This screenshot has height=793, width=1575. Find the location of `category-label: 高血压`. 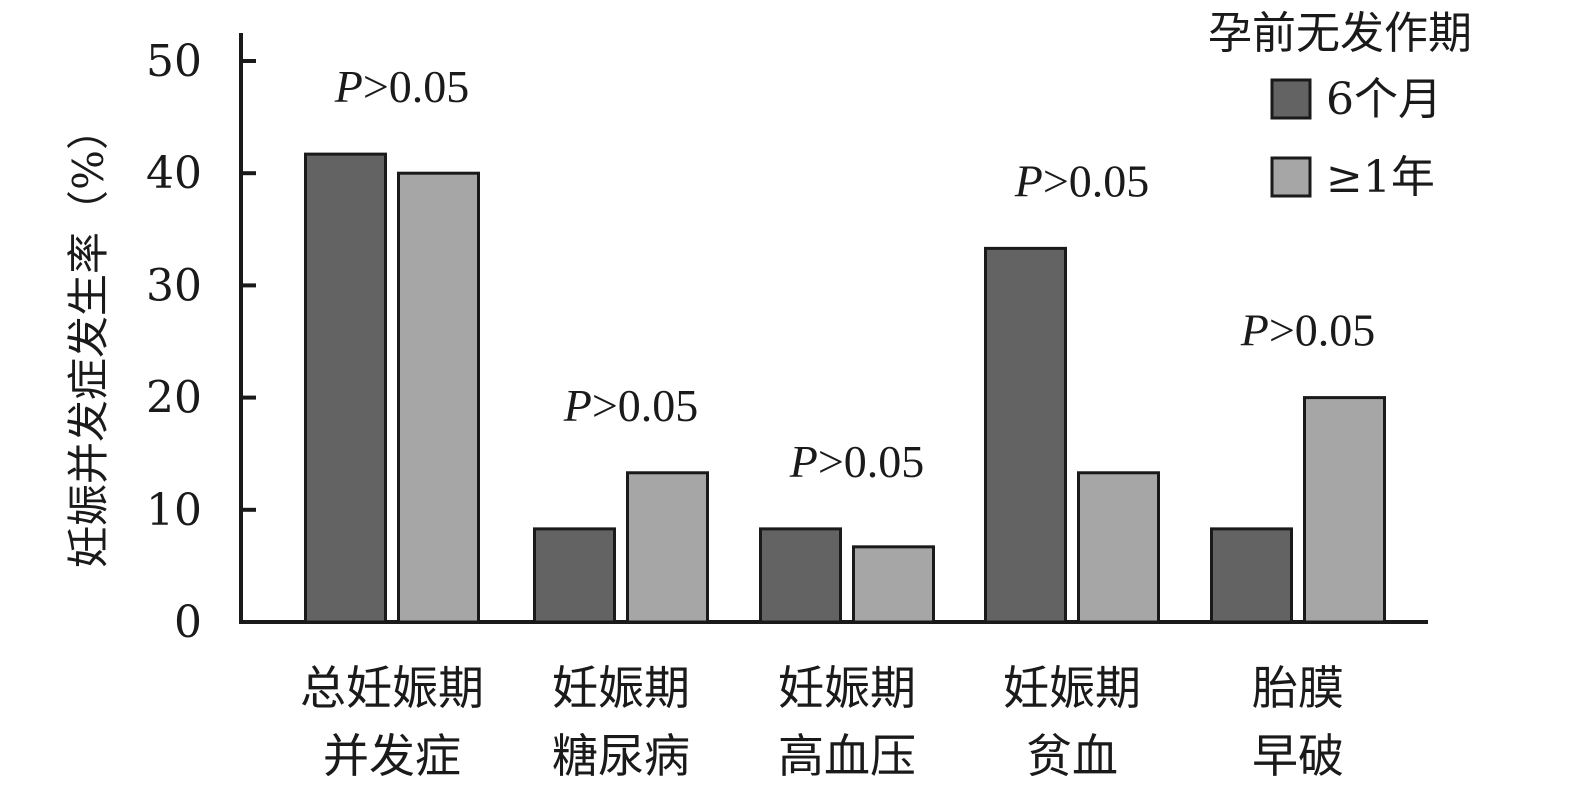

category-label: 高血压 is located at coordinates (847, 756).